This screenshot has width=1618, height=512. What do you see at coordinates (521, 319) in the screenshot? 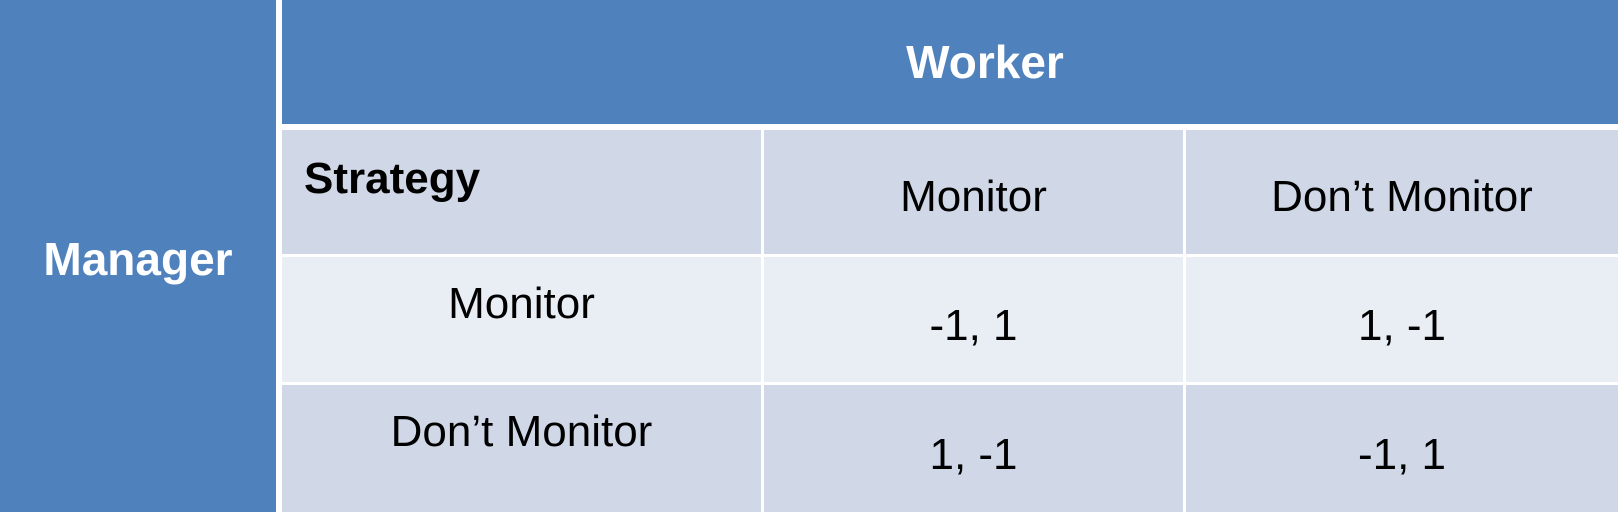
I see `row-header-monitor: Monitor` at bounding box center [521, 319].